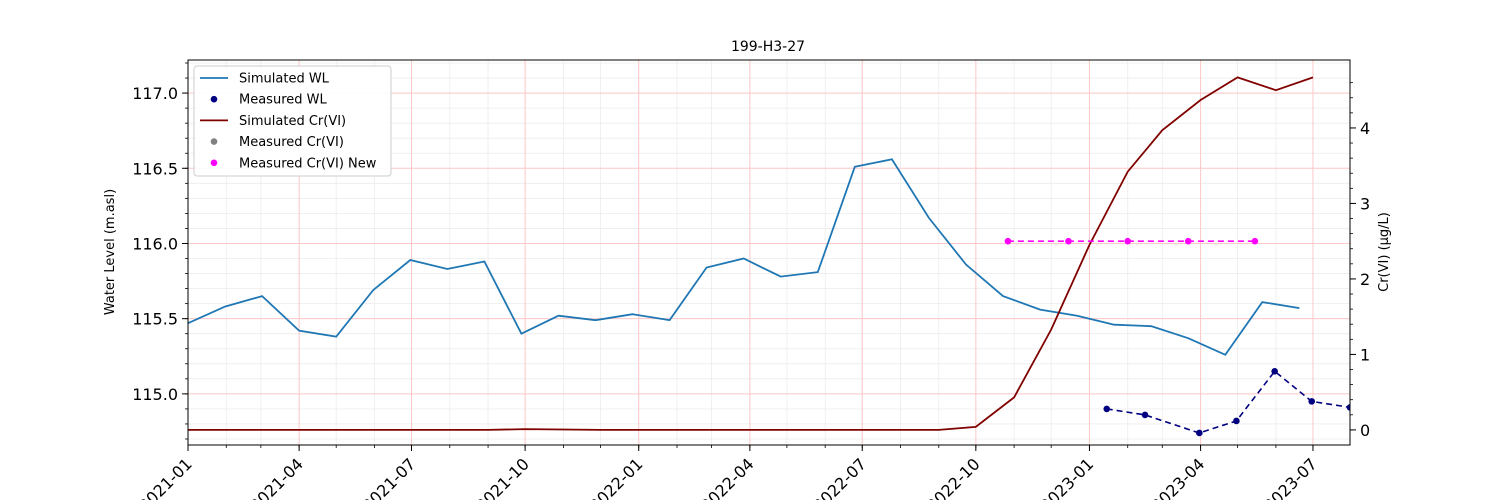 The height and width of the screenshot is (500, 1500). Describe the element at coordinates (283, 100) in the screenshot. I see `legend-label: Measured WL` at that location.